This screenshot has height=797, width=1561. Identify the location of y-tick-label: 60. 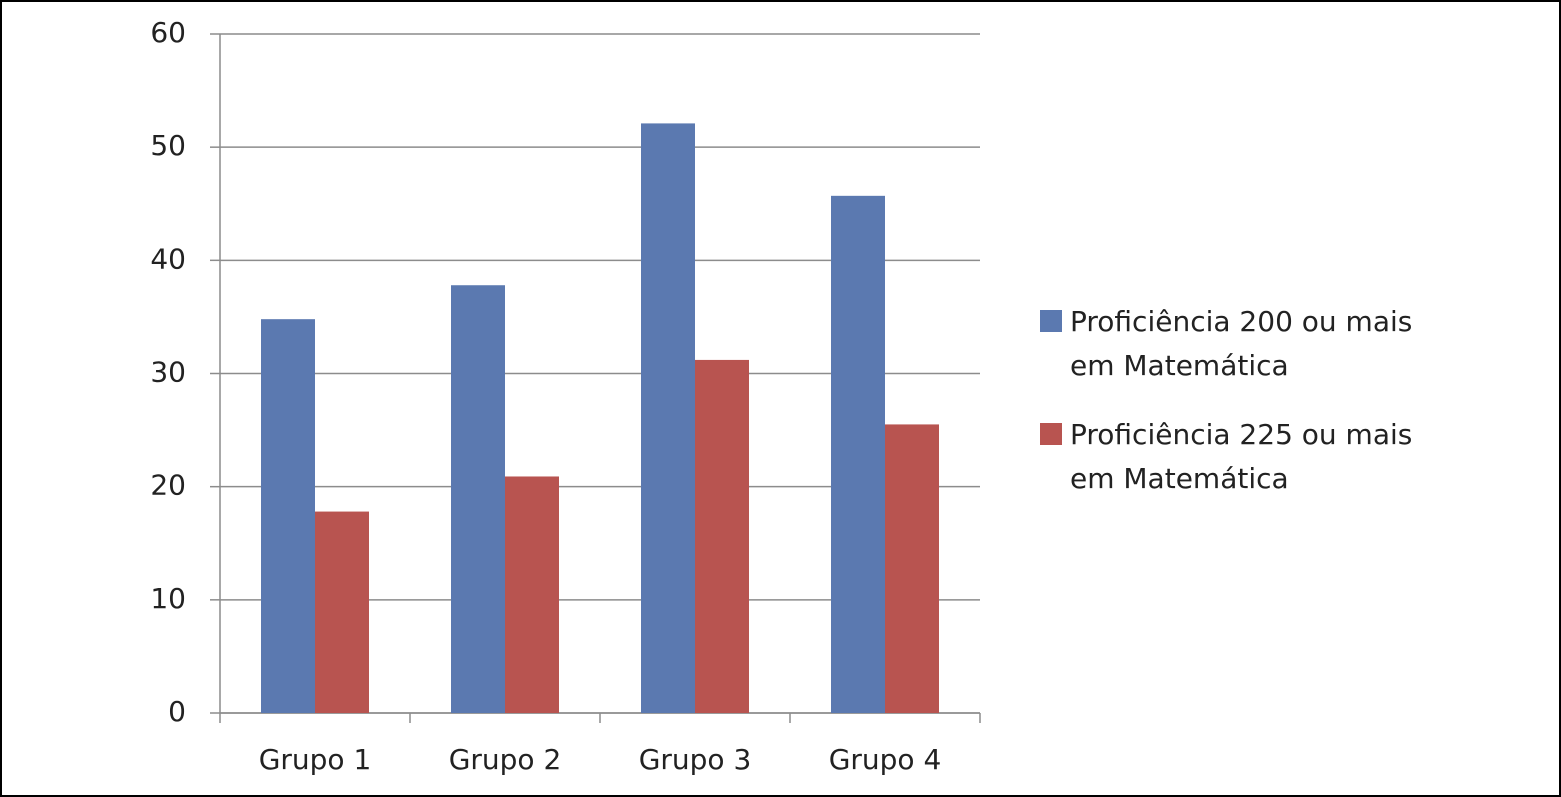
(168, 32).